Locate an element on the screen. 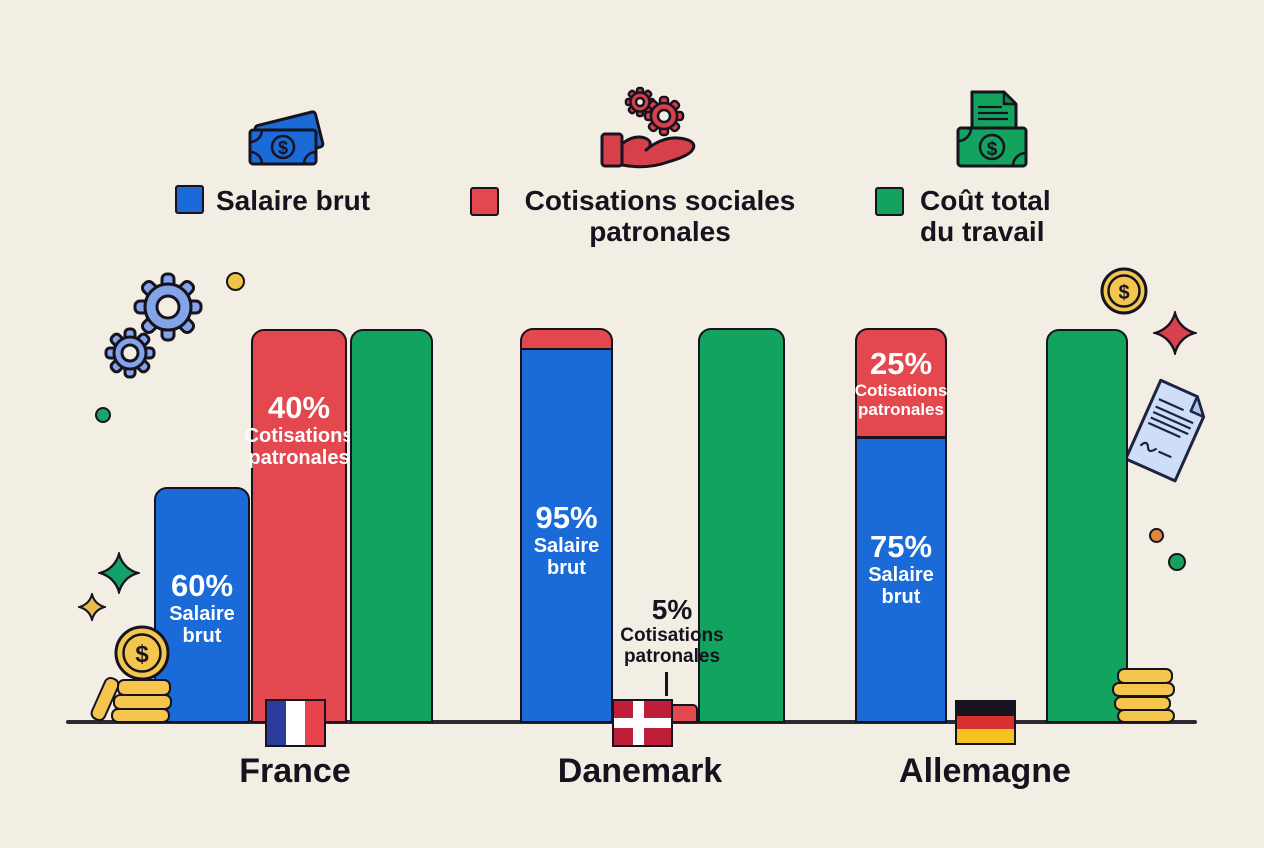 The width and height of the screenshot is (1264, 848). country-label-allemagne: Allemagne is located at coordinates (985, 771).